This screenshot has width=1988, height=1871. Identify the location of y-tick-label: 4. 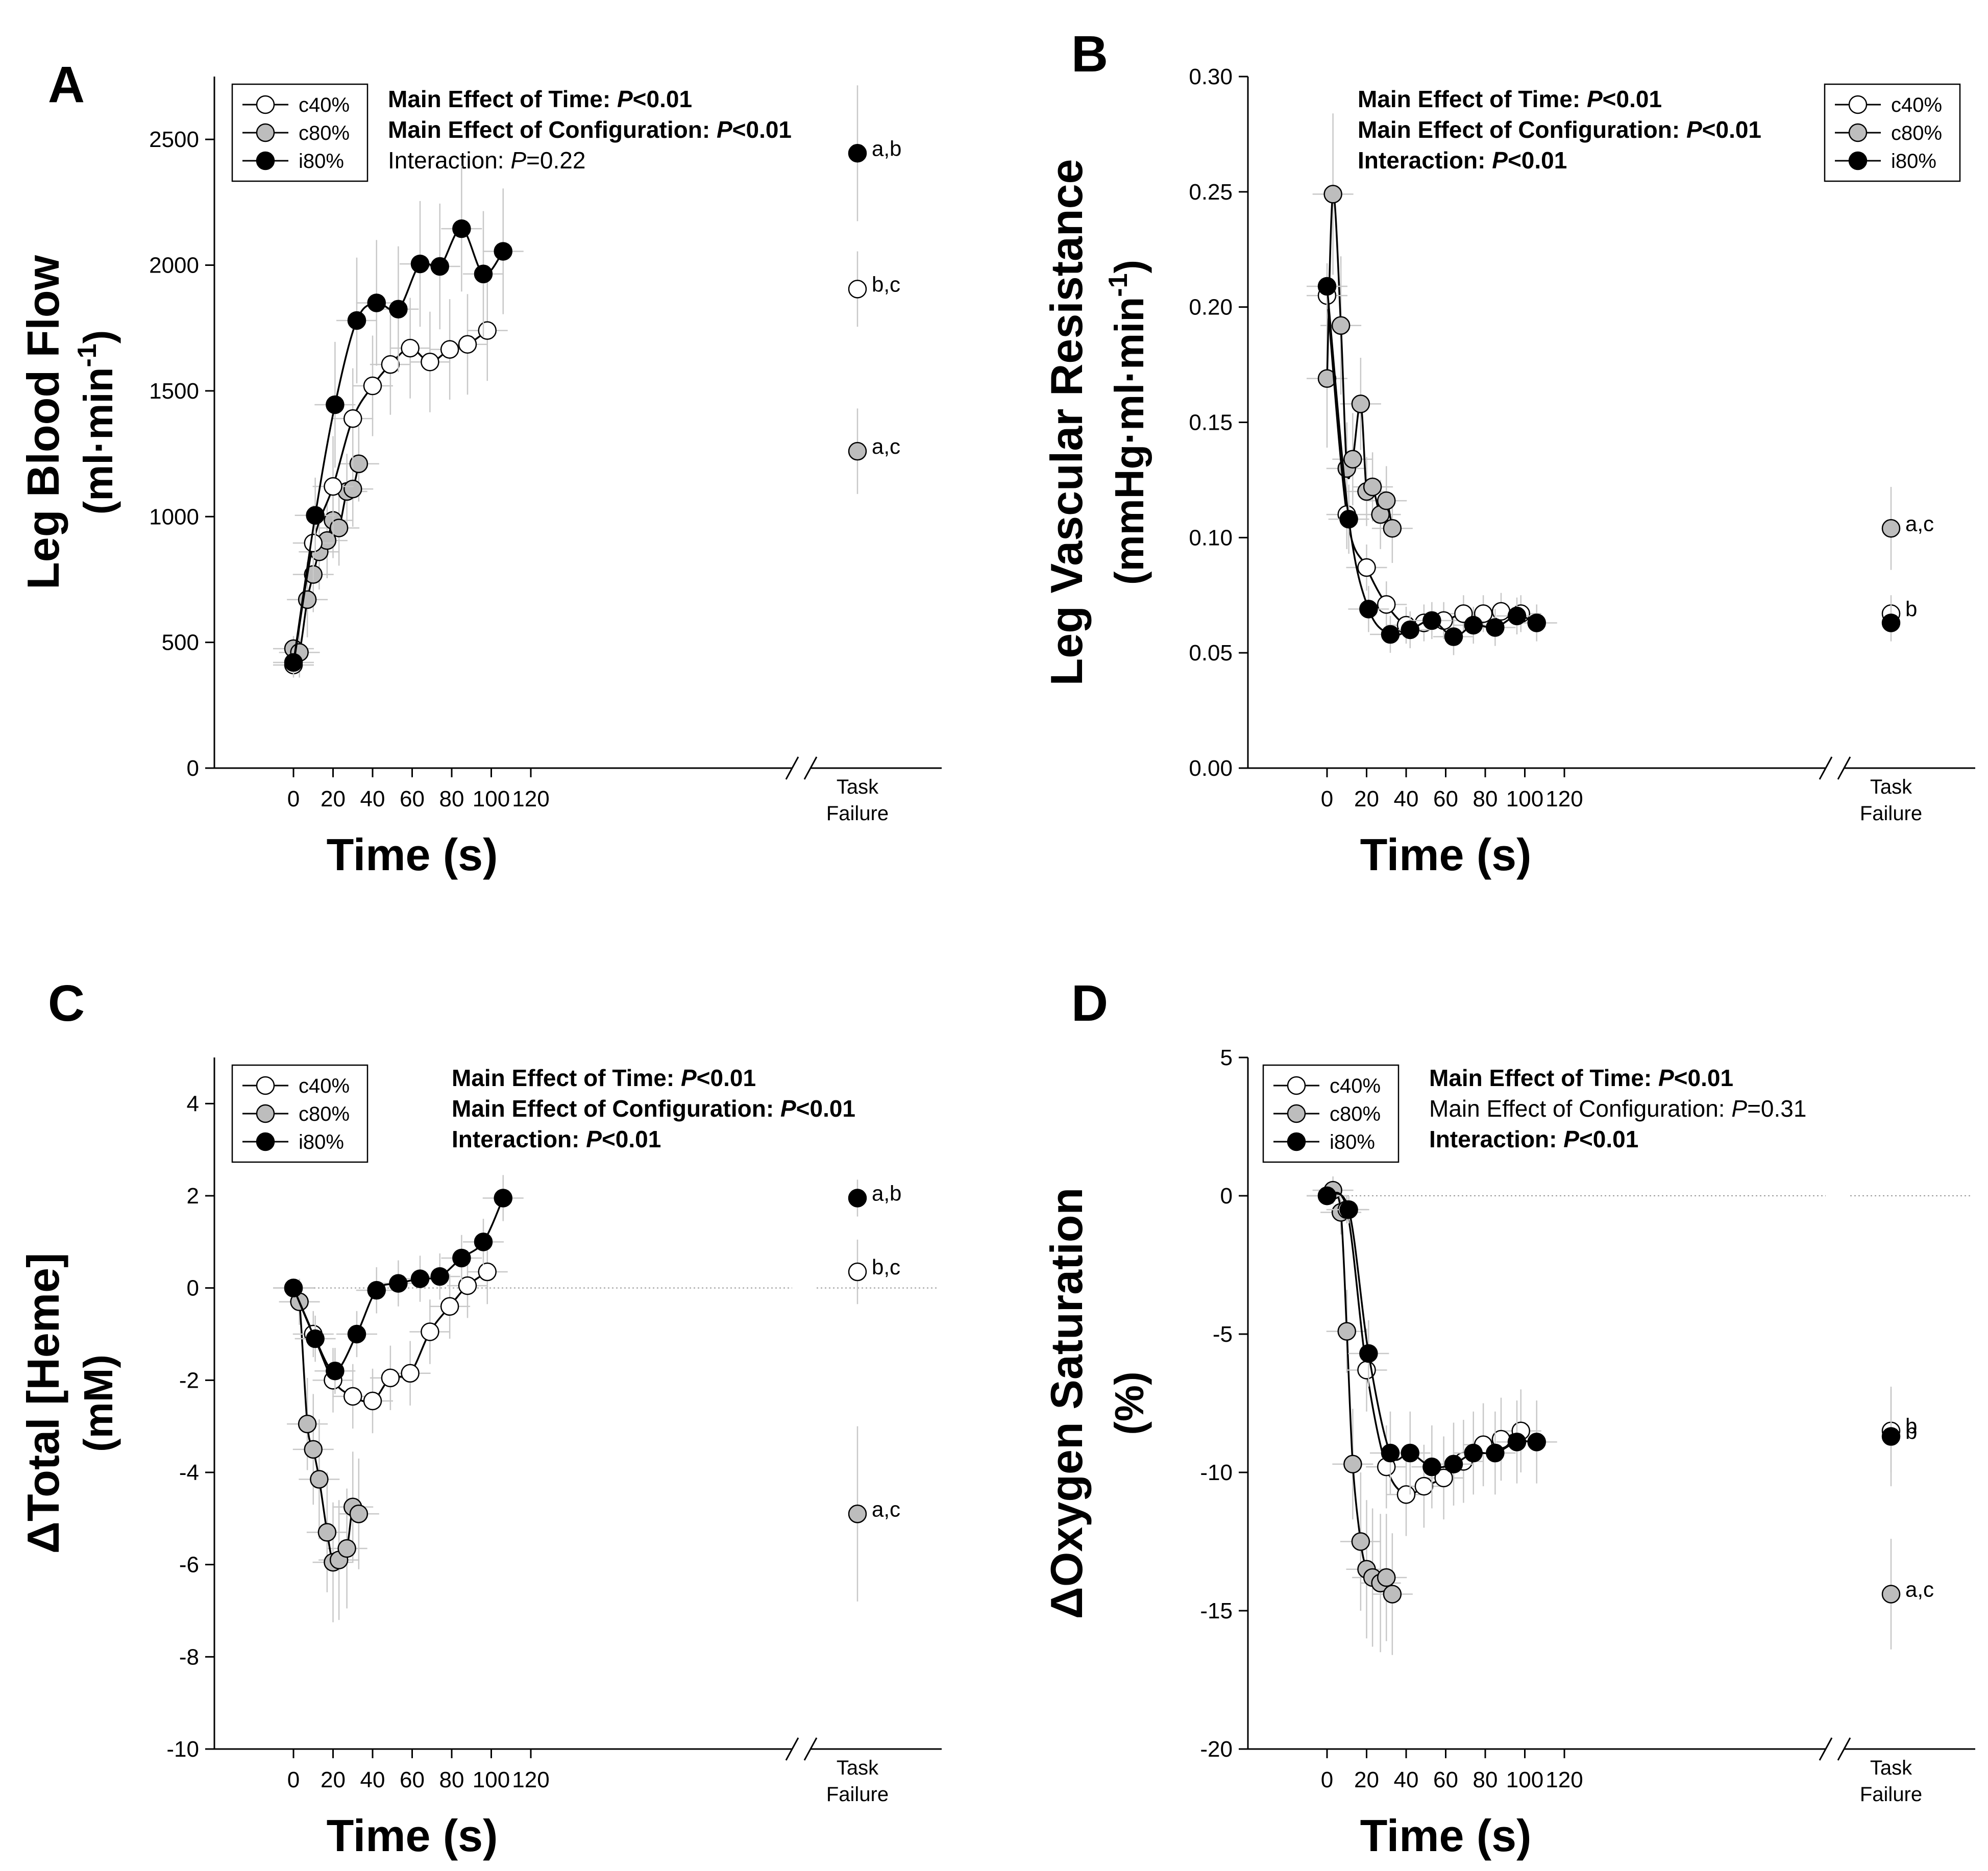
(193, 1103).